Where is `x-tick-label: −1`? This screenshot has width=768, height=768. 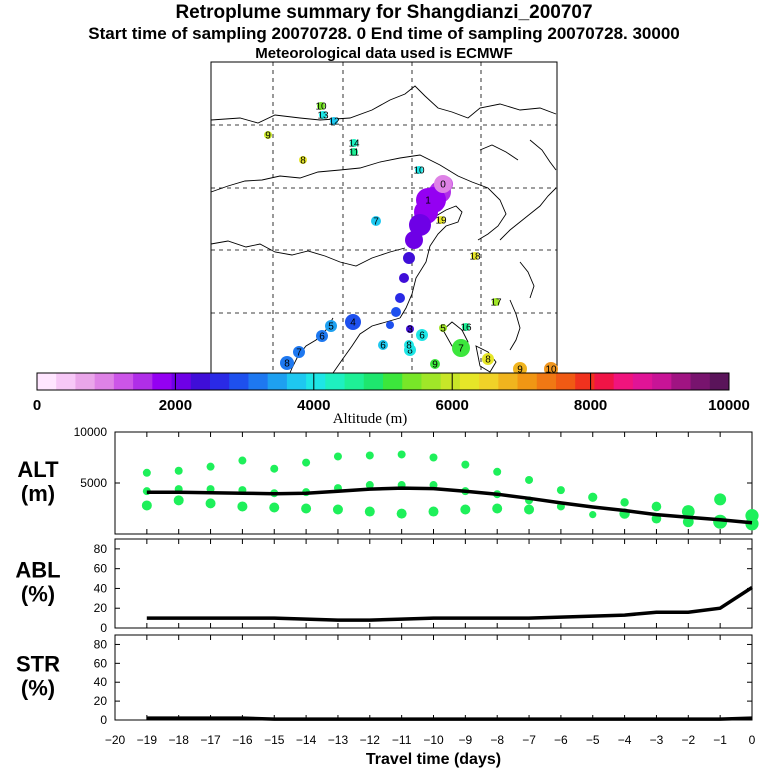 x-tick-label: −1 is located at coordinates (720, 740).